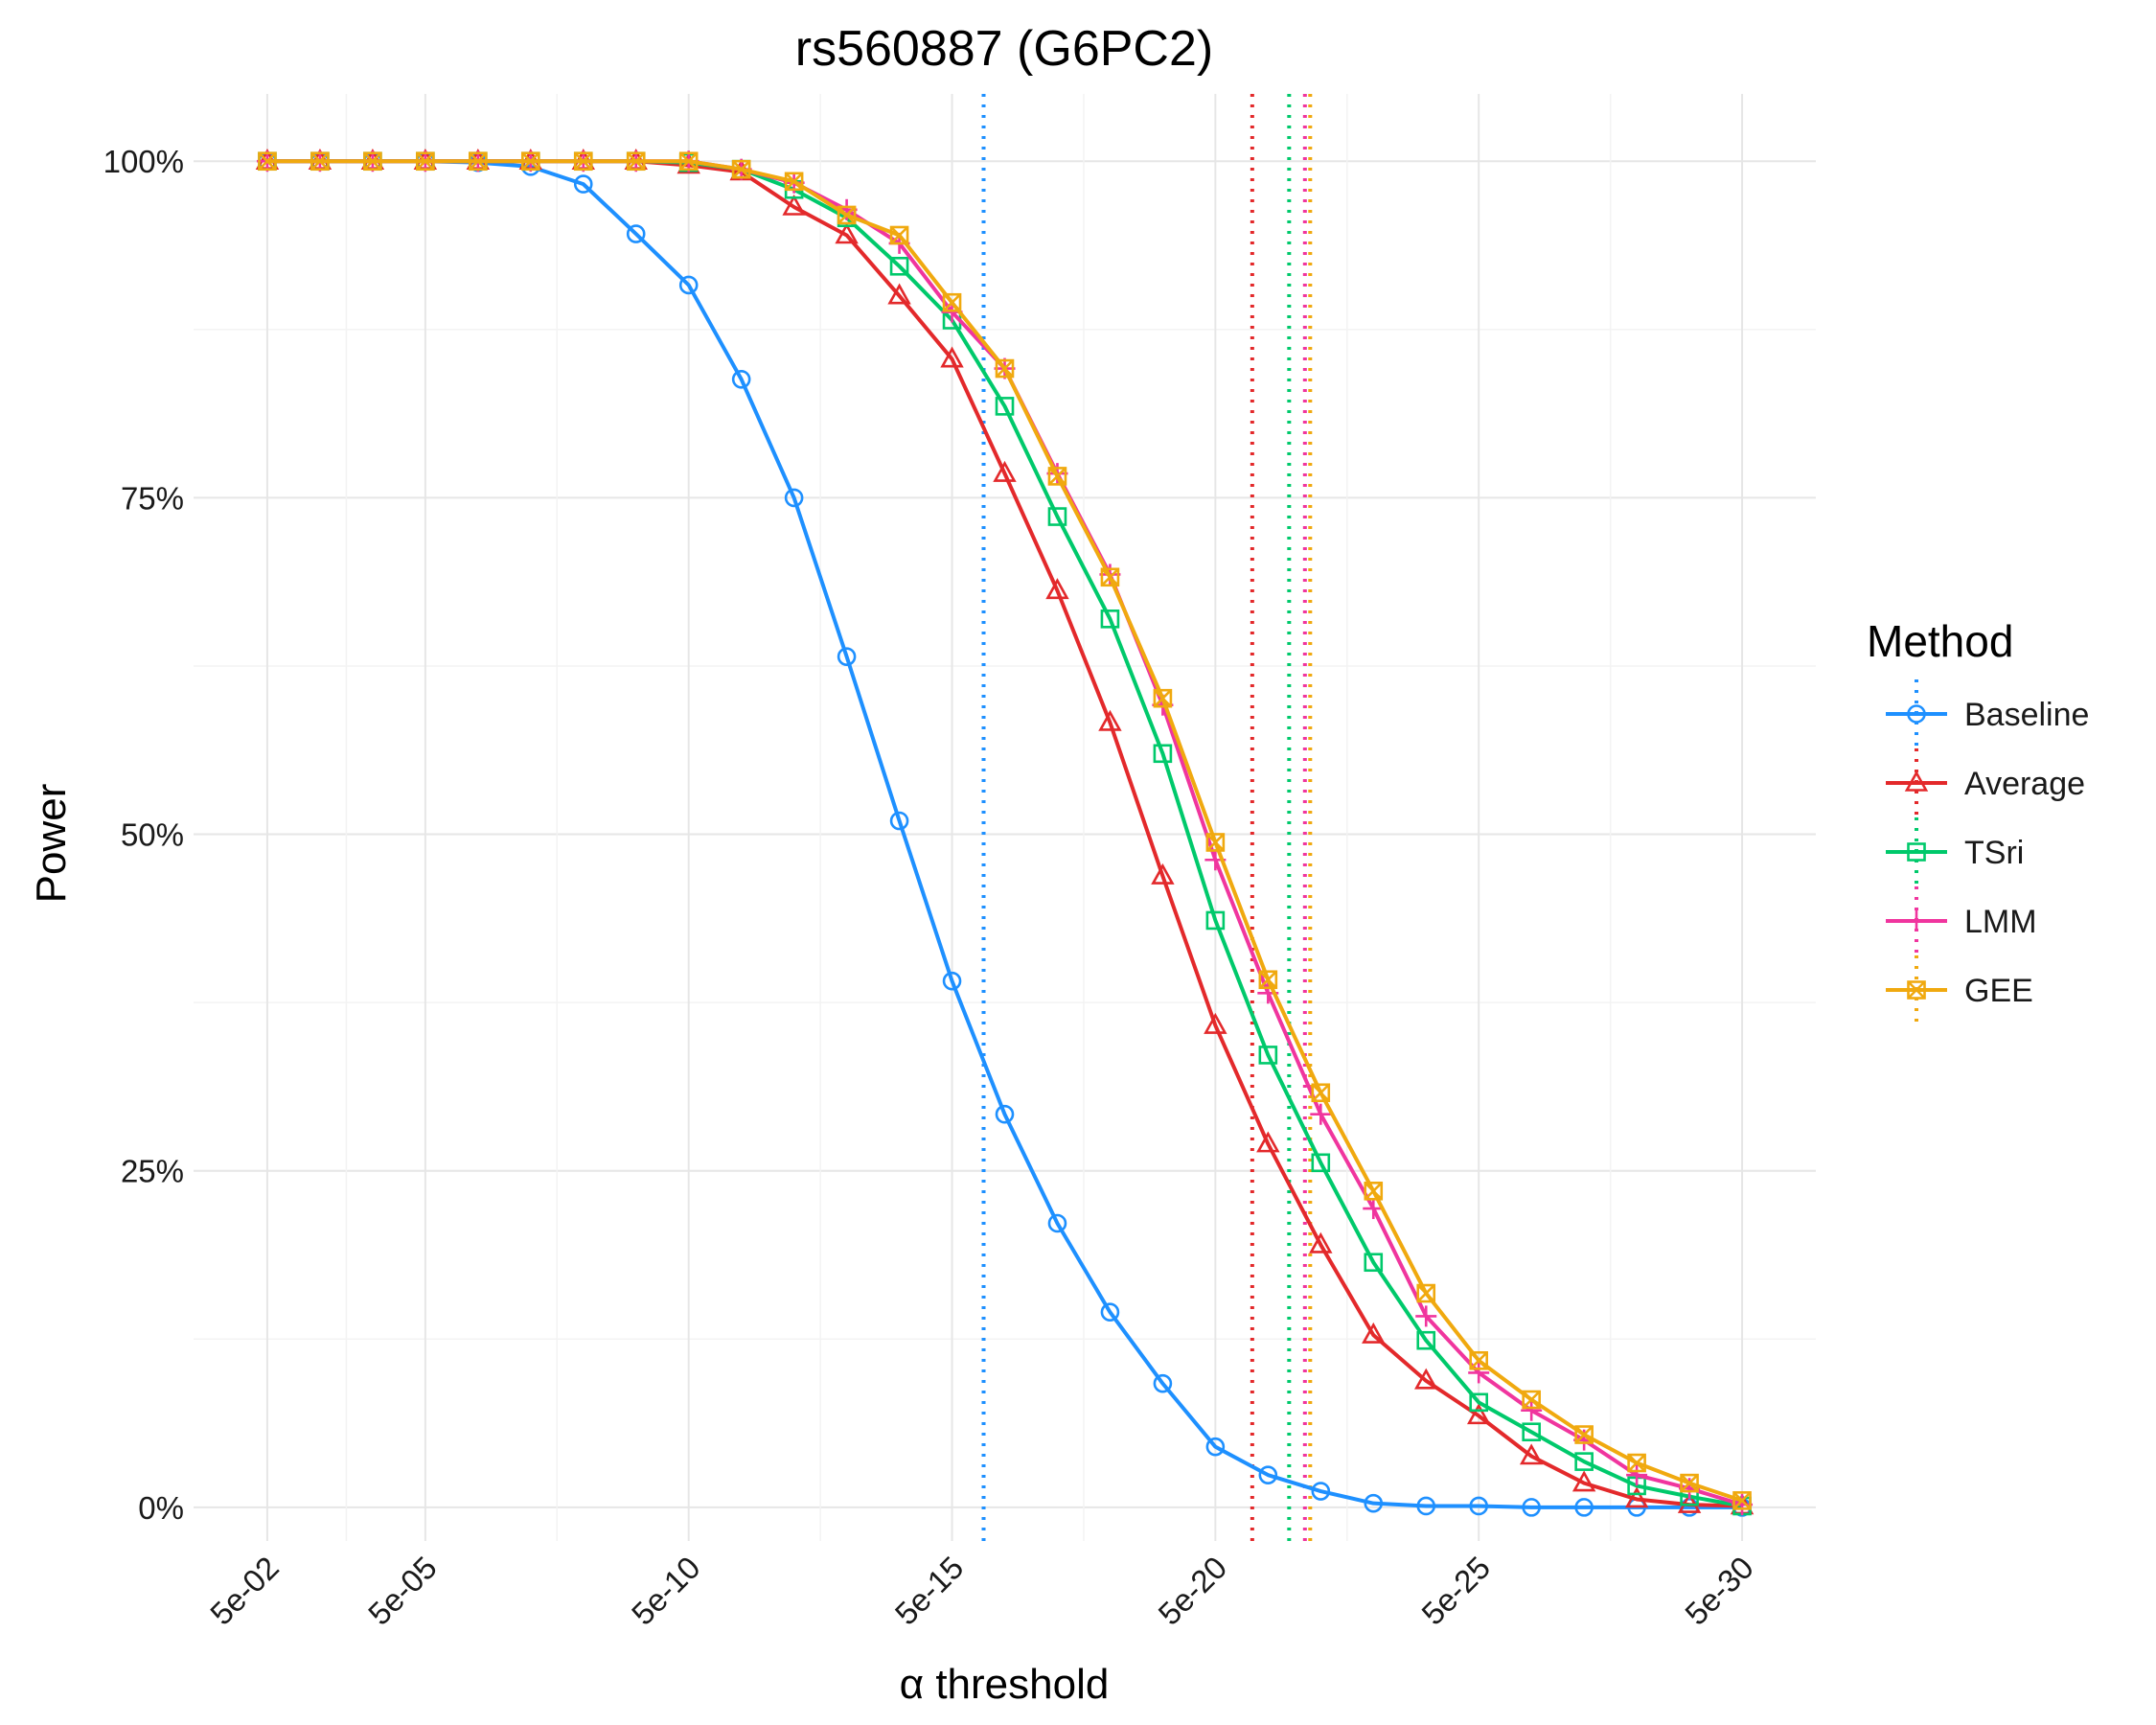 The width and height of the screenshot is (2156, 1725). I want to click on x-tick-label: 5e-05, so click(402, 1591).